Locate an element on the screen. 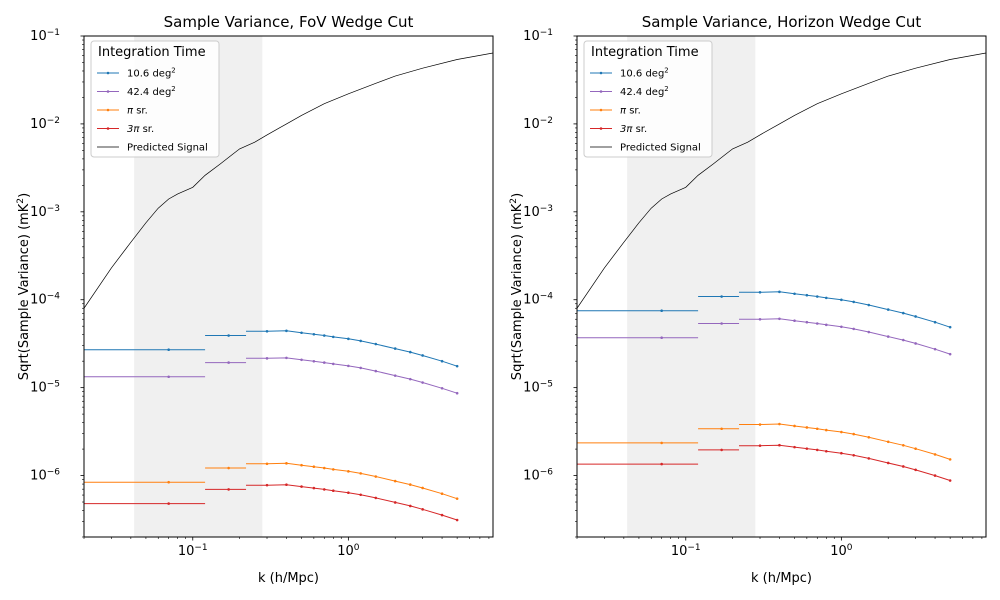  legend-item-42.4: 42.4 deg2 is located at coordinates (136, 91).